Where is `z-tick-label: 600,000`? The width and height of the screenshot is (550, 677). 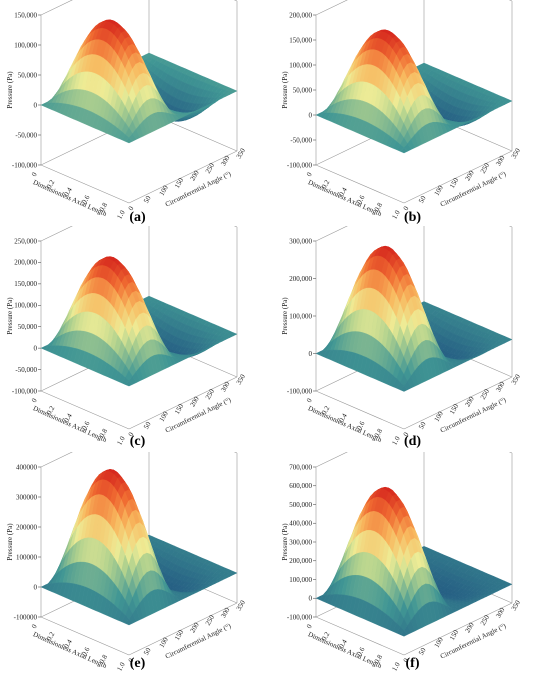 z-tick-label: 600,000 is located at coordinates (300, 486).